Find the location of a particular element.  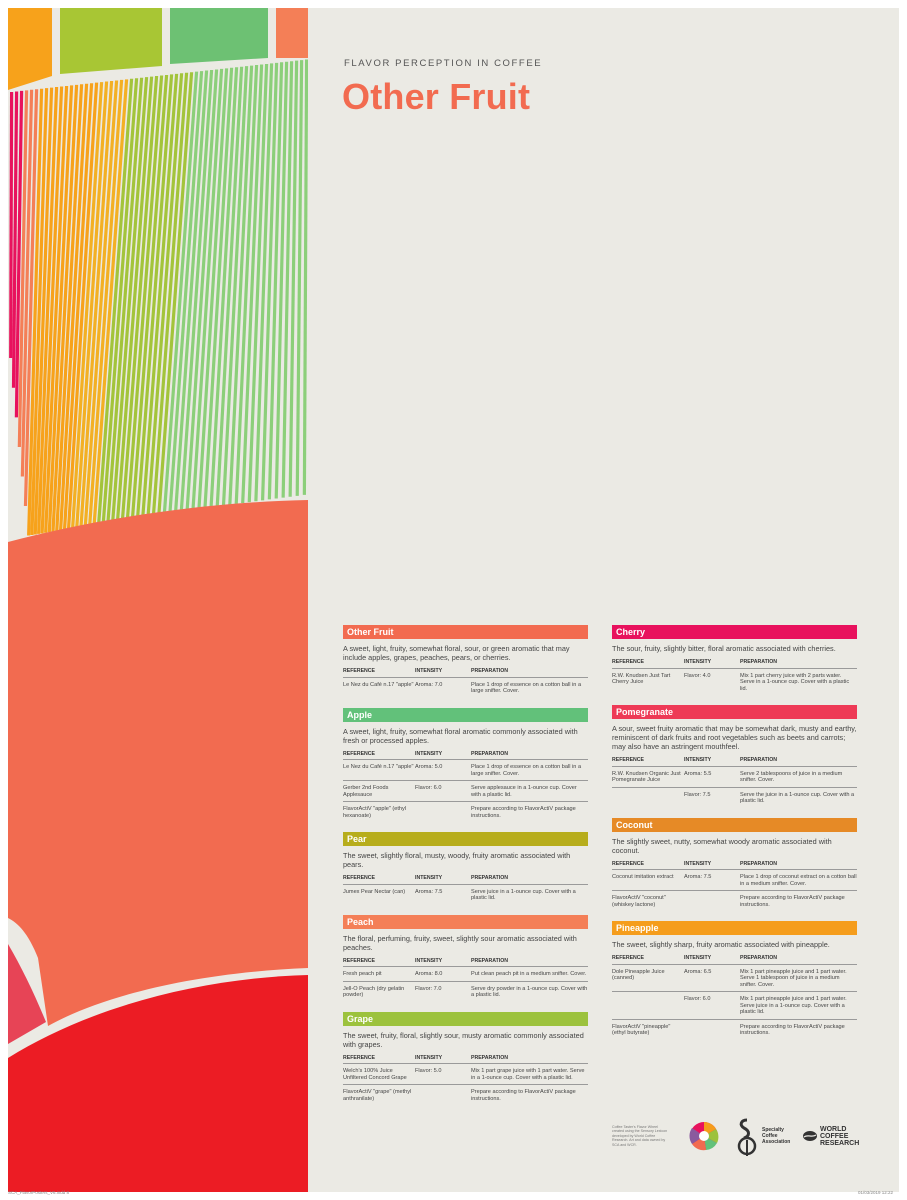

intensity-cell: Flavor: 7.0 is located at coordinates (428, 988).